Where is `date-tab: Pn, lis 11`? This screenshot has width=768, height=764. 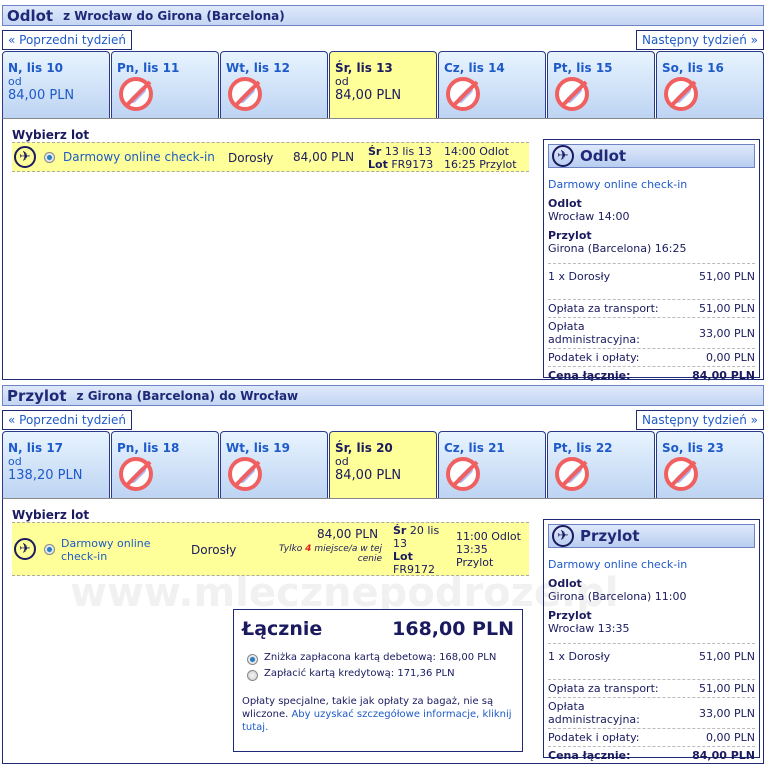 date-tab: Pn, lis 11 is located at coordinates (165, 85).